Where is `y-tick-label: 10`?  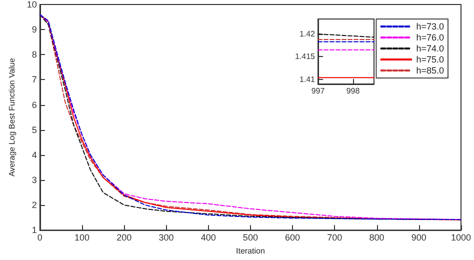
y-tick-label: 10 is located at coordinates (31, 5).